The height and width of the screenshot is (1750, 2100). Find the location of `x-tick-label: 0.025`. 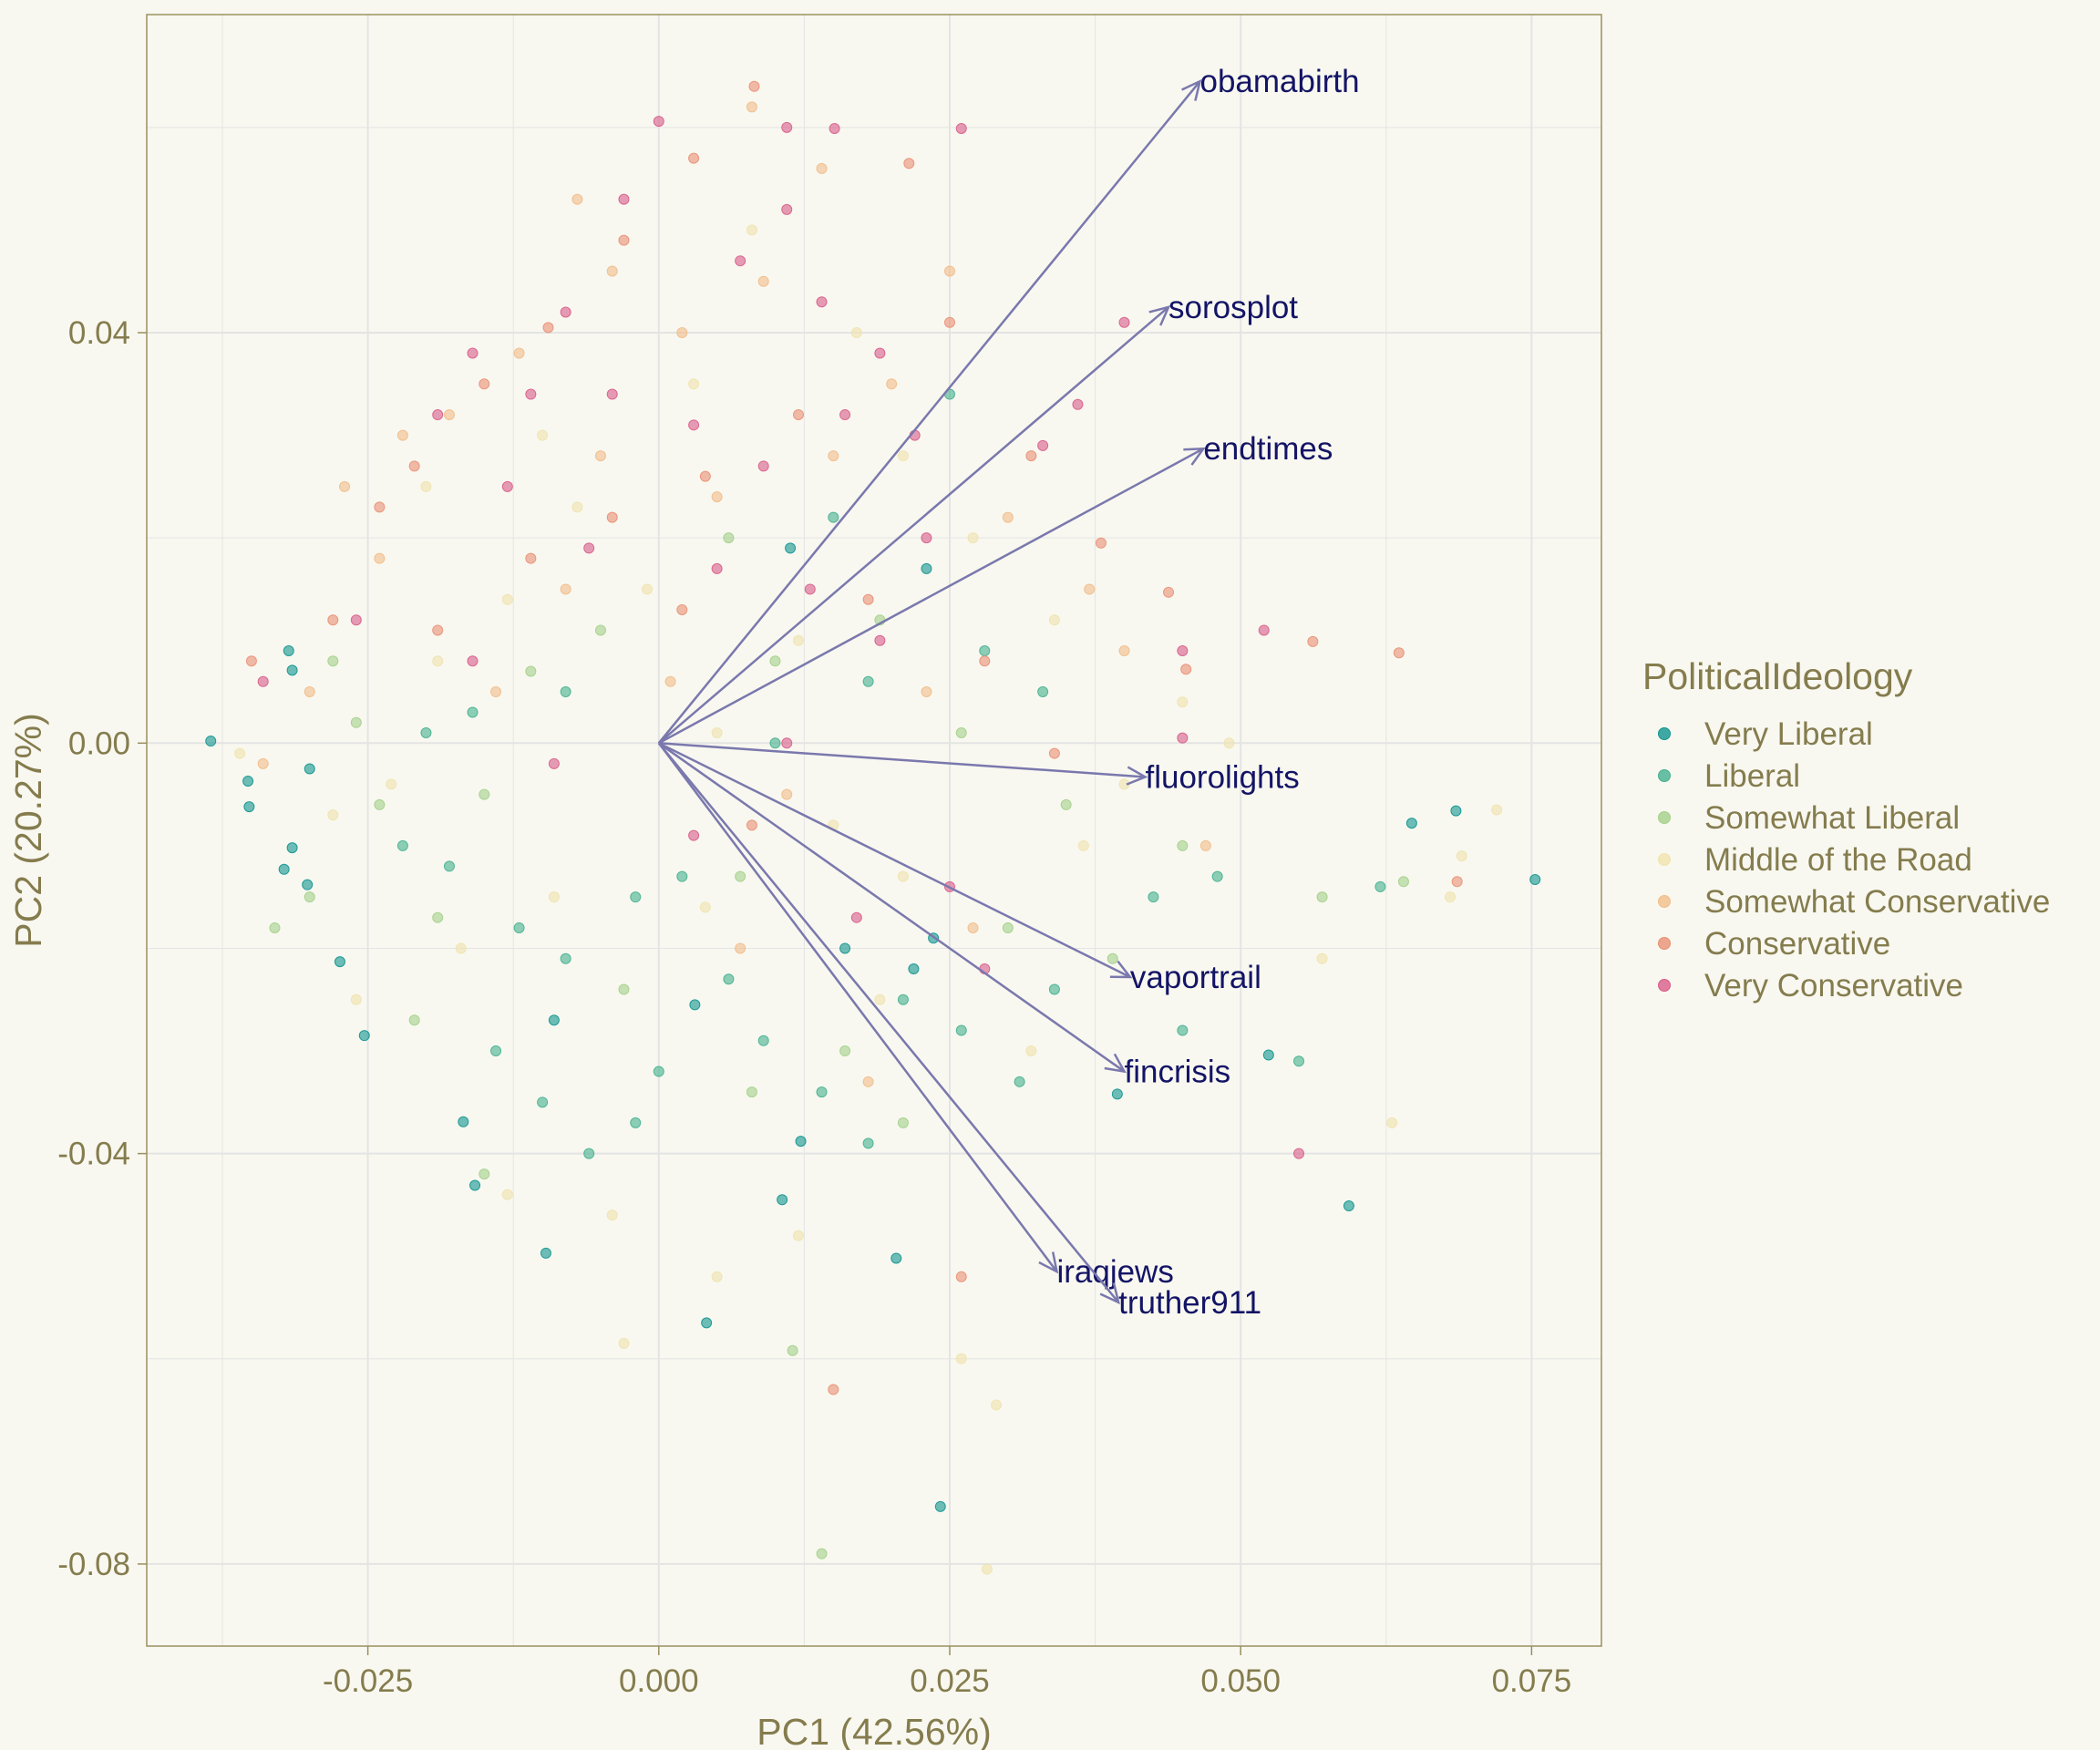

x-tick-label: 0.025 is located at coordinates (950, 1681).